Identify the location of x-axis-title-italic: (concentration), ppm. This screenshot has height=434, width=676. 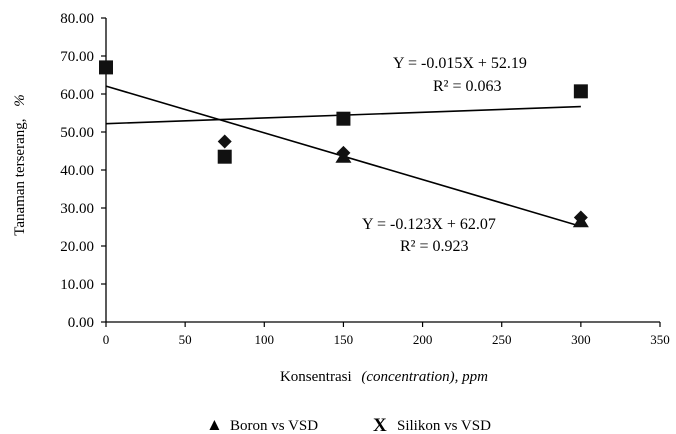
(424, 377).